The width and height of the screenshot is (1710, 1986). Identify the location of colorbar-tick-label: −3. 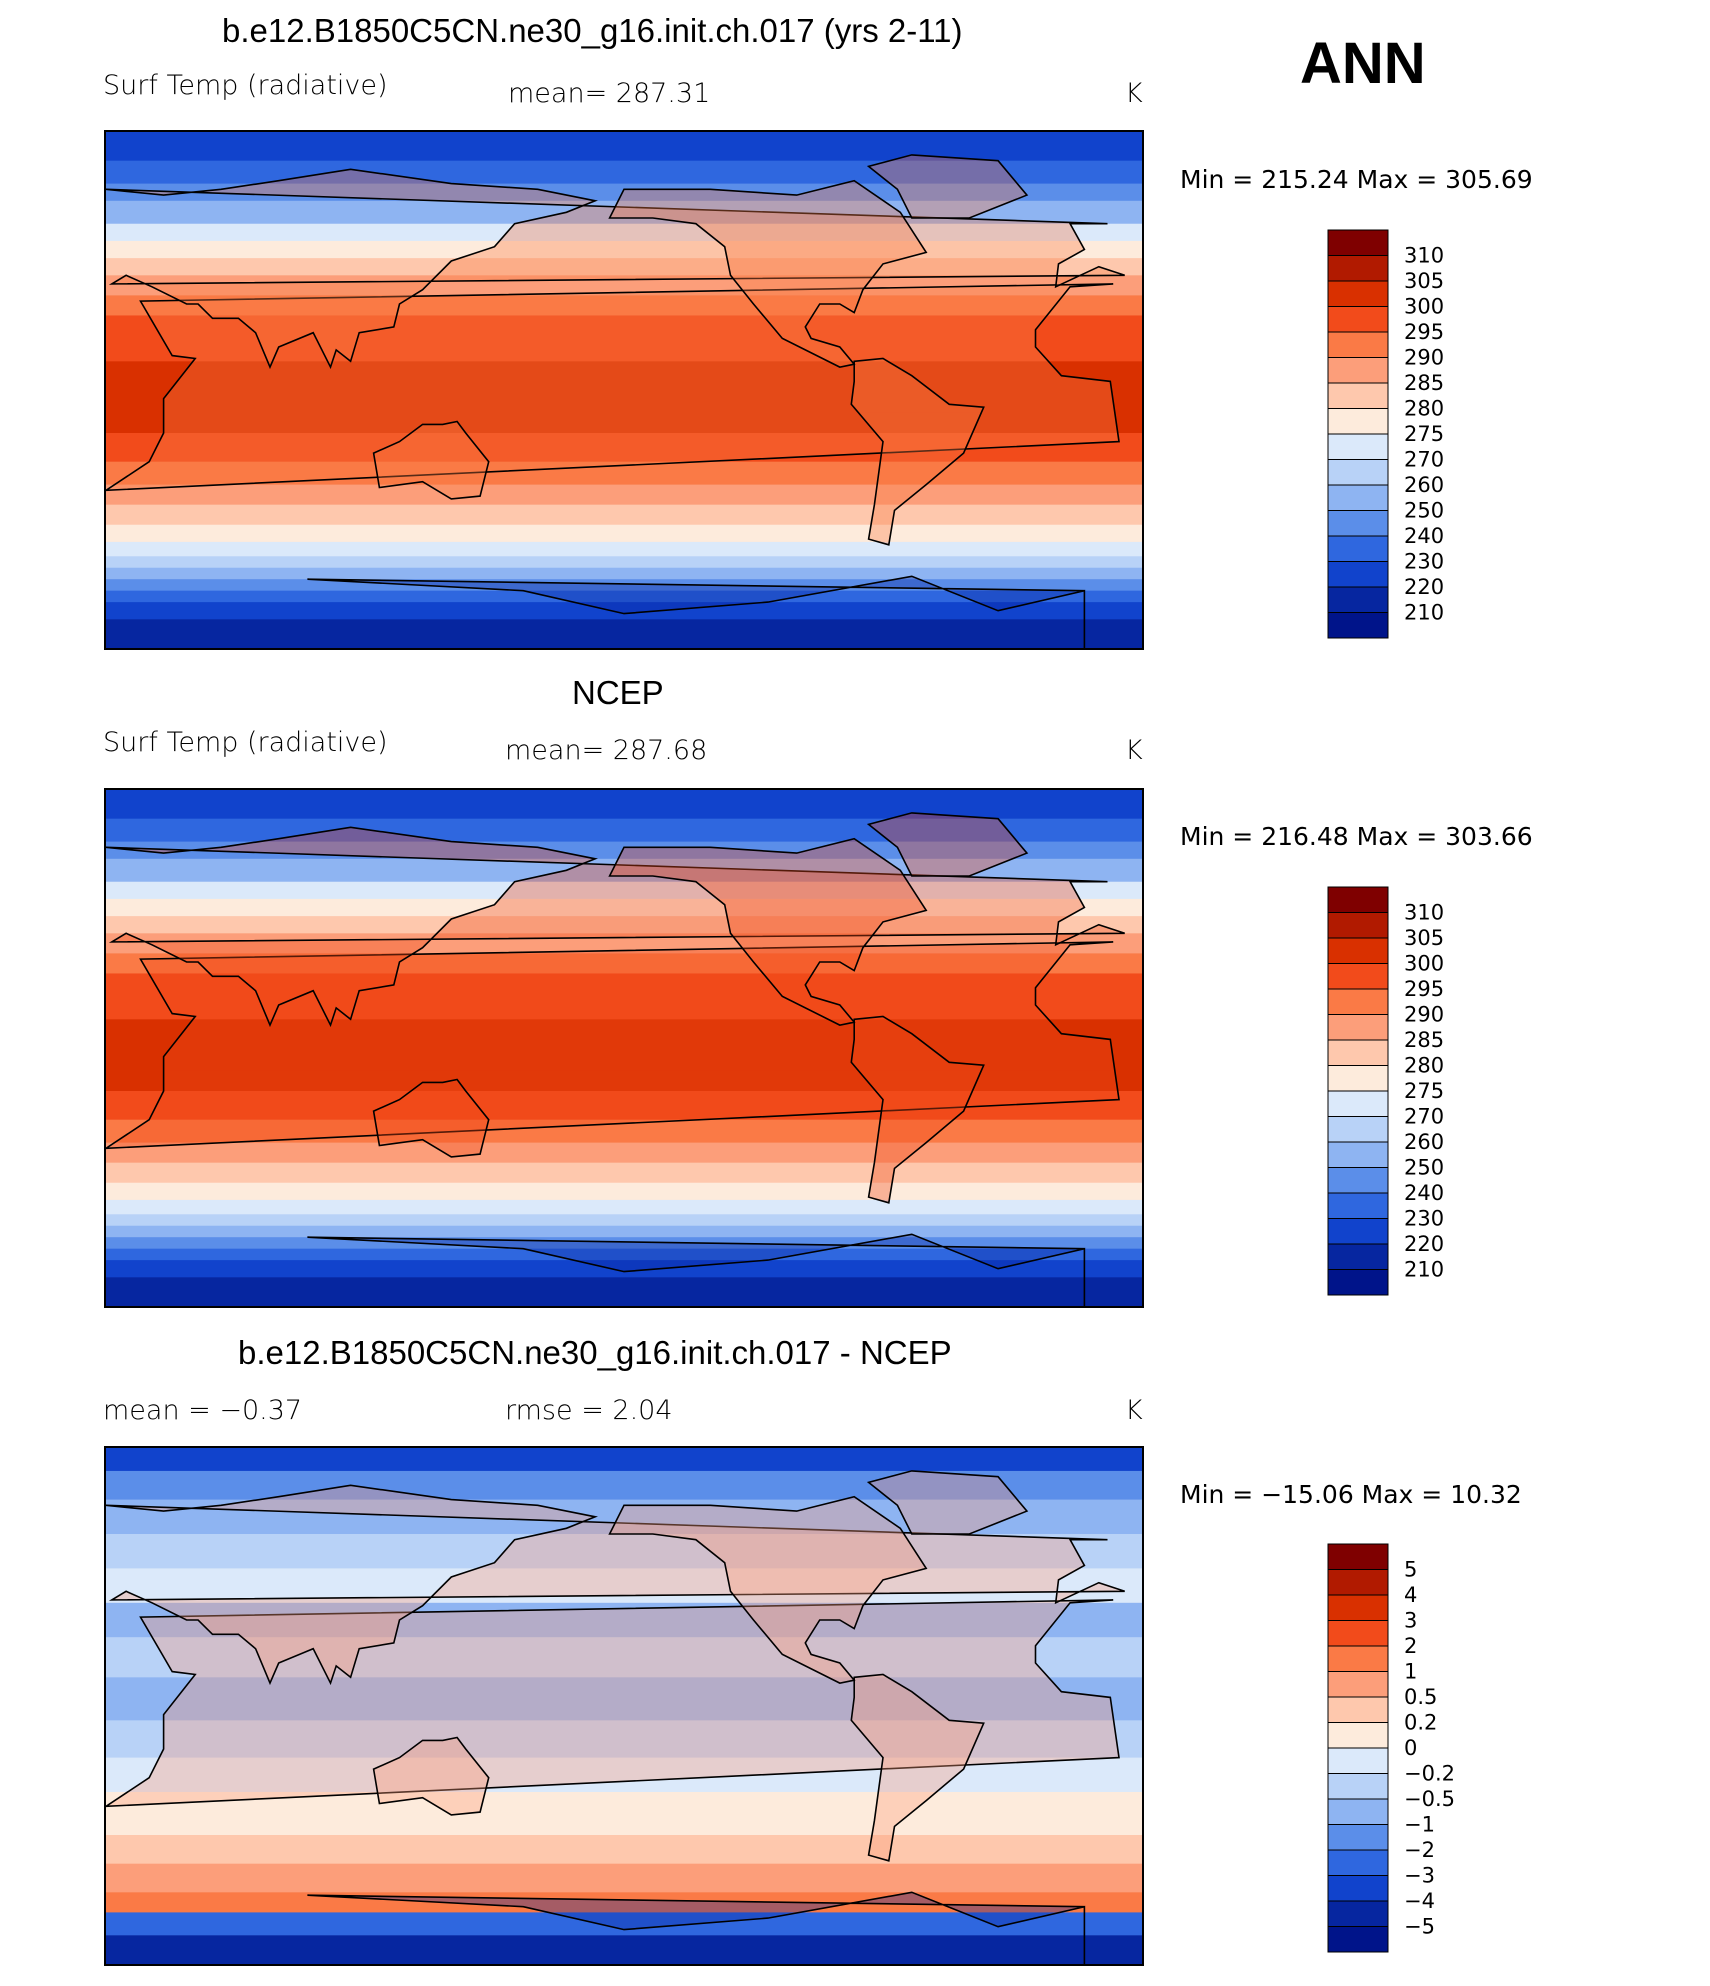
(1419, 1876).